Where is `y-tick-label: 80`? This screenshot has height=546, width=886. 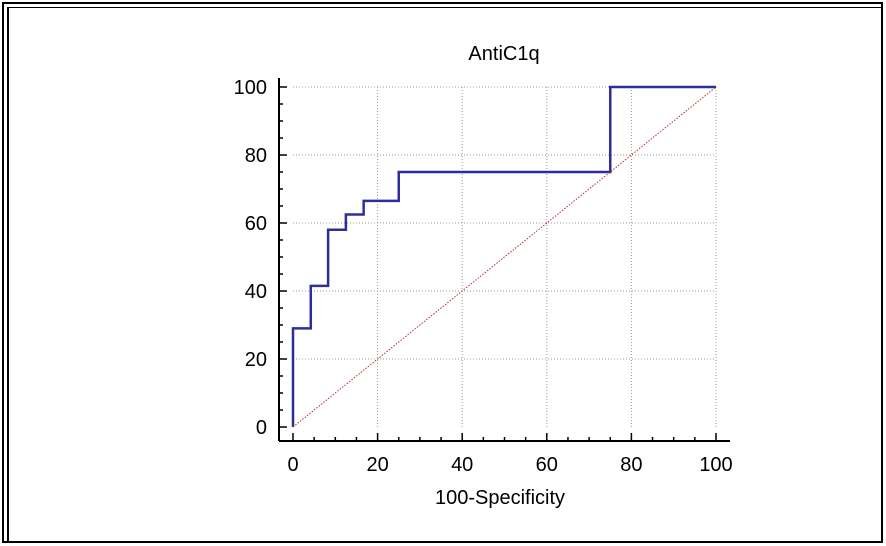
y-tick-label: 80 is located at coordinates (256, 156).